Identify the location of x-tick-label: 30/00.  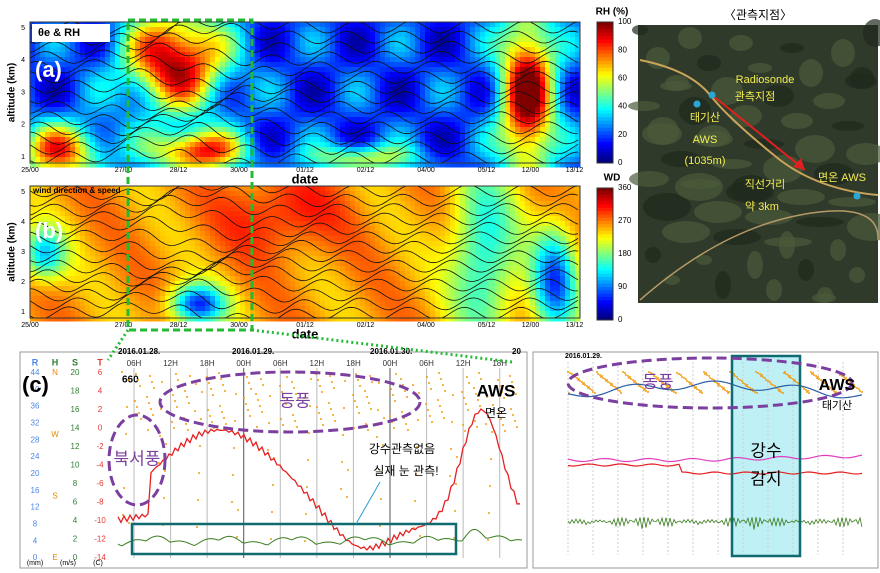
(239, 170).